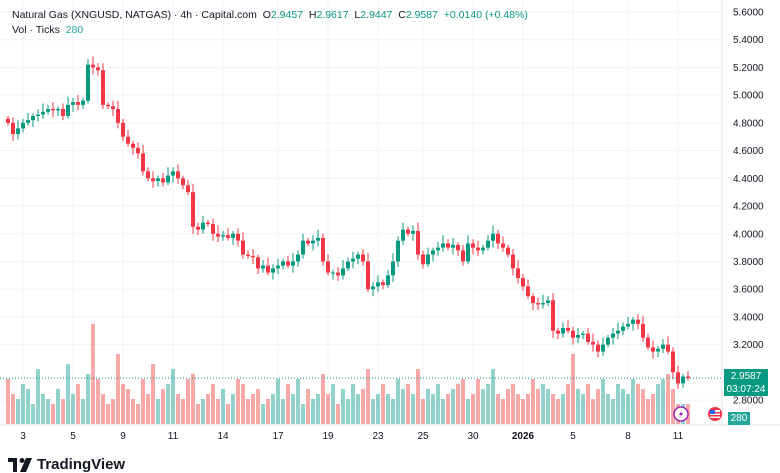  I want to click on price-tick-label: 3.8000, so click(748, 262).